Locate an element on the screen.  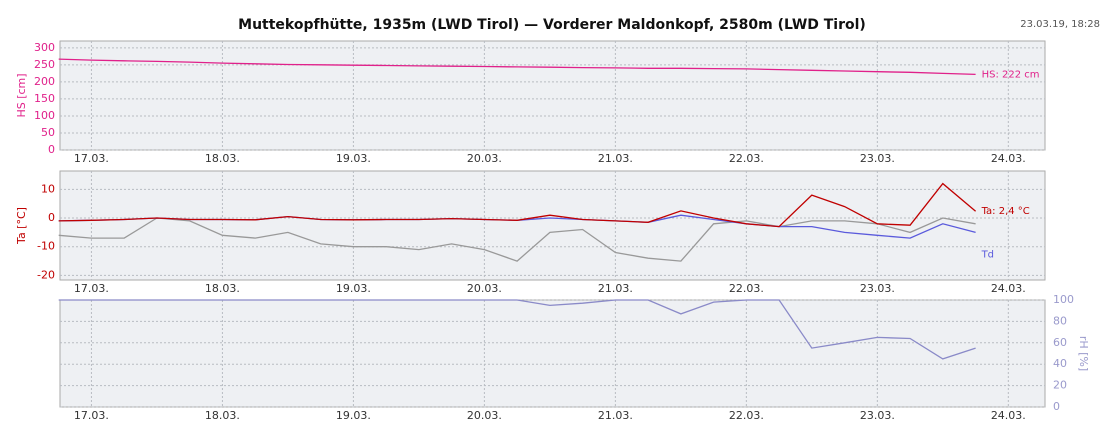
y-axis-label: HS [cm] is located at coordinates (21, 95).